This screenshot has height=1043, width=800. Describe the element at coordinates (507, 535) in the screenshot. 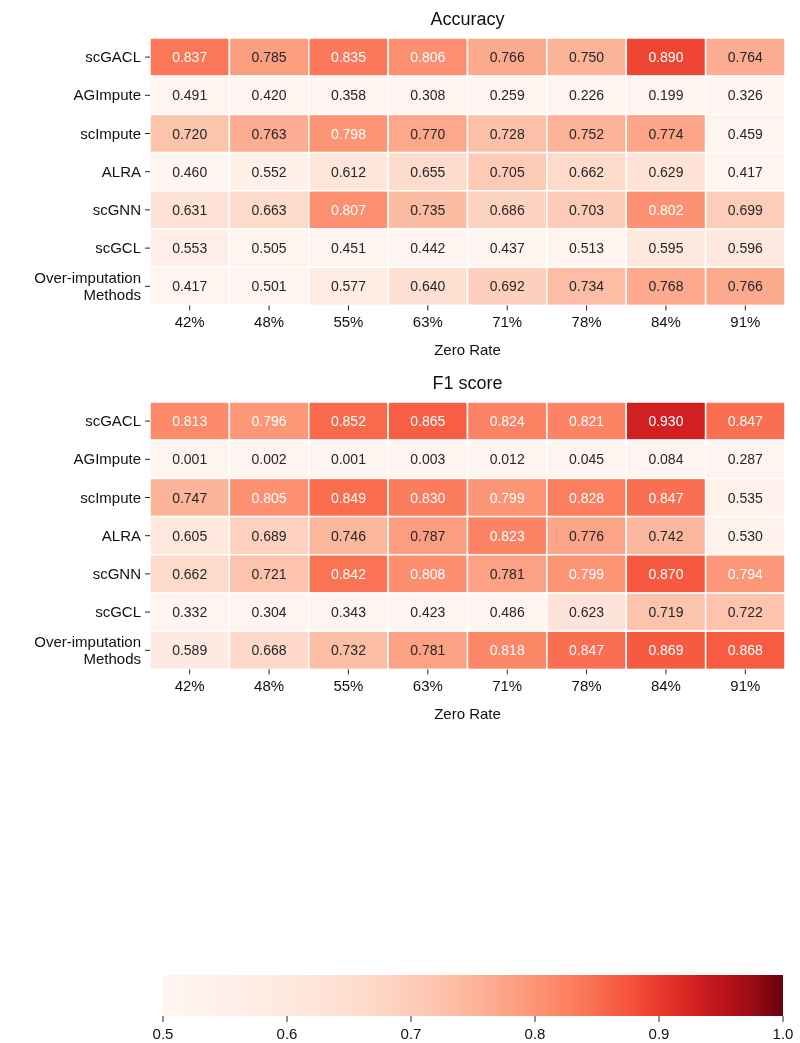

I see `data-label: 0.823` at that location.